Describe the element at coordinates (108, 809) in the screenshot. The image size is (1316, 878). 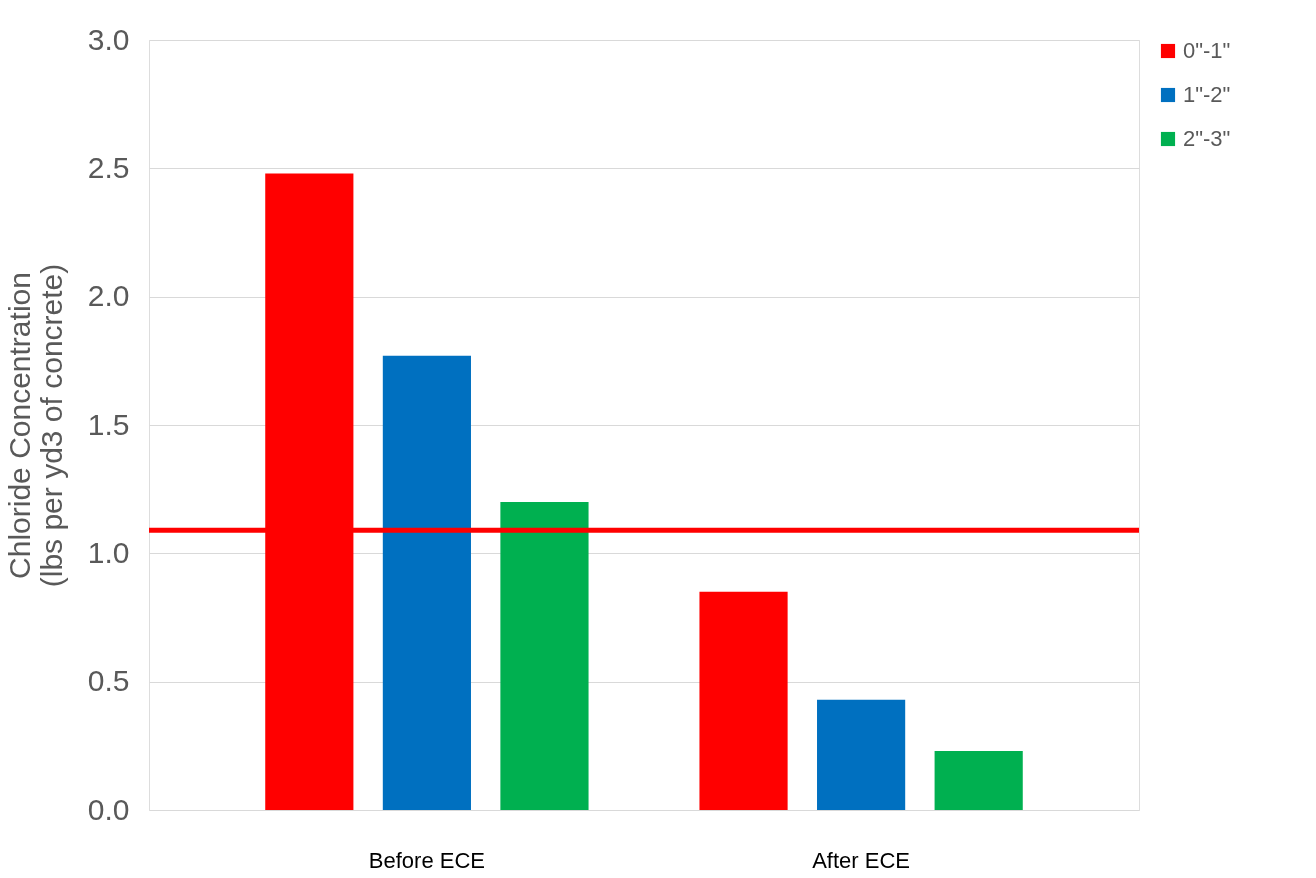
I see `y-tick-label: 0.0` at that location.